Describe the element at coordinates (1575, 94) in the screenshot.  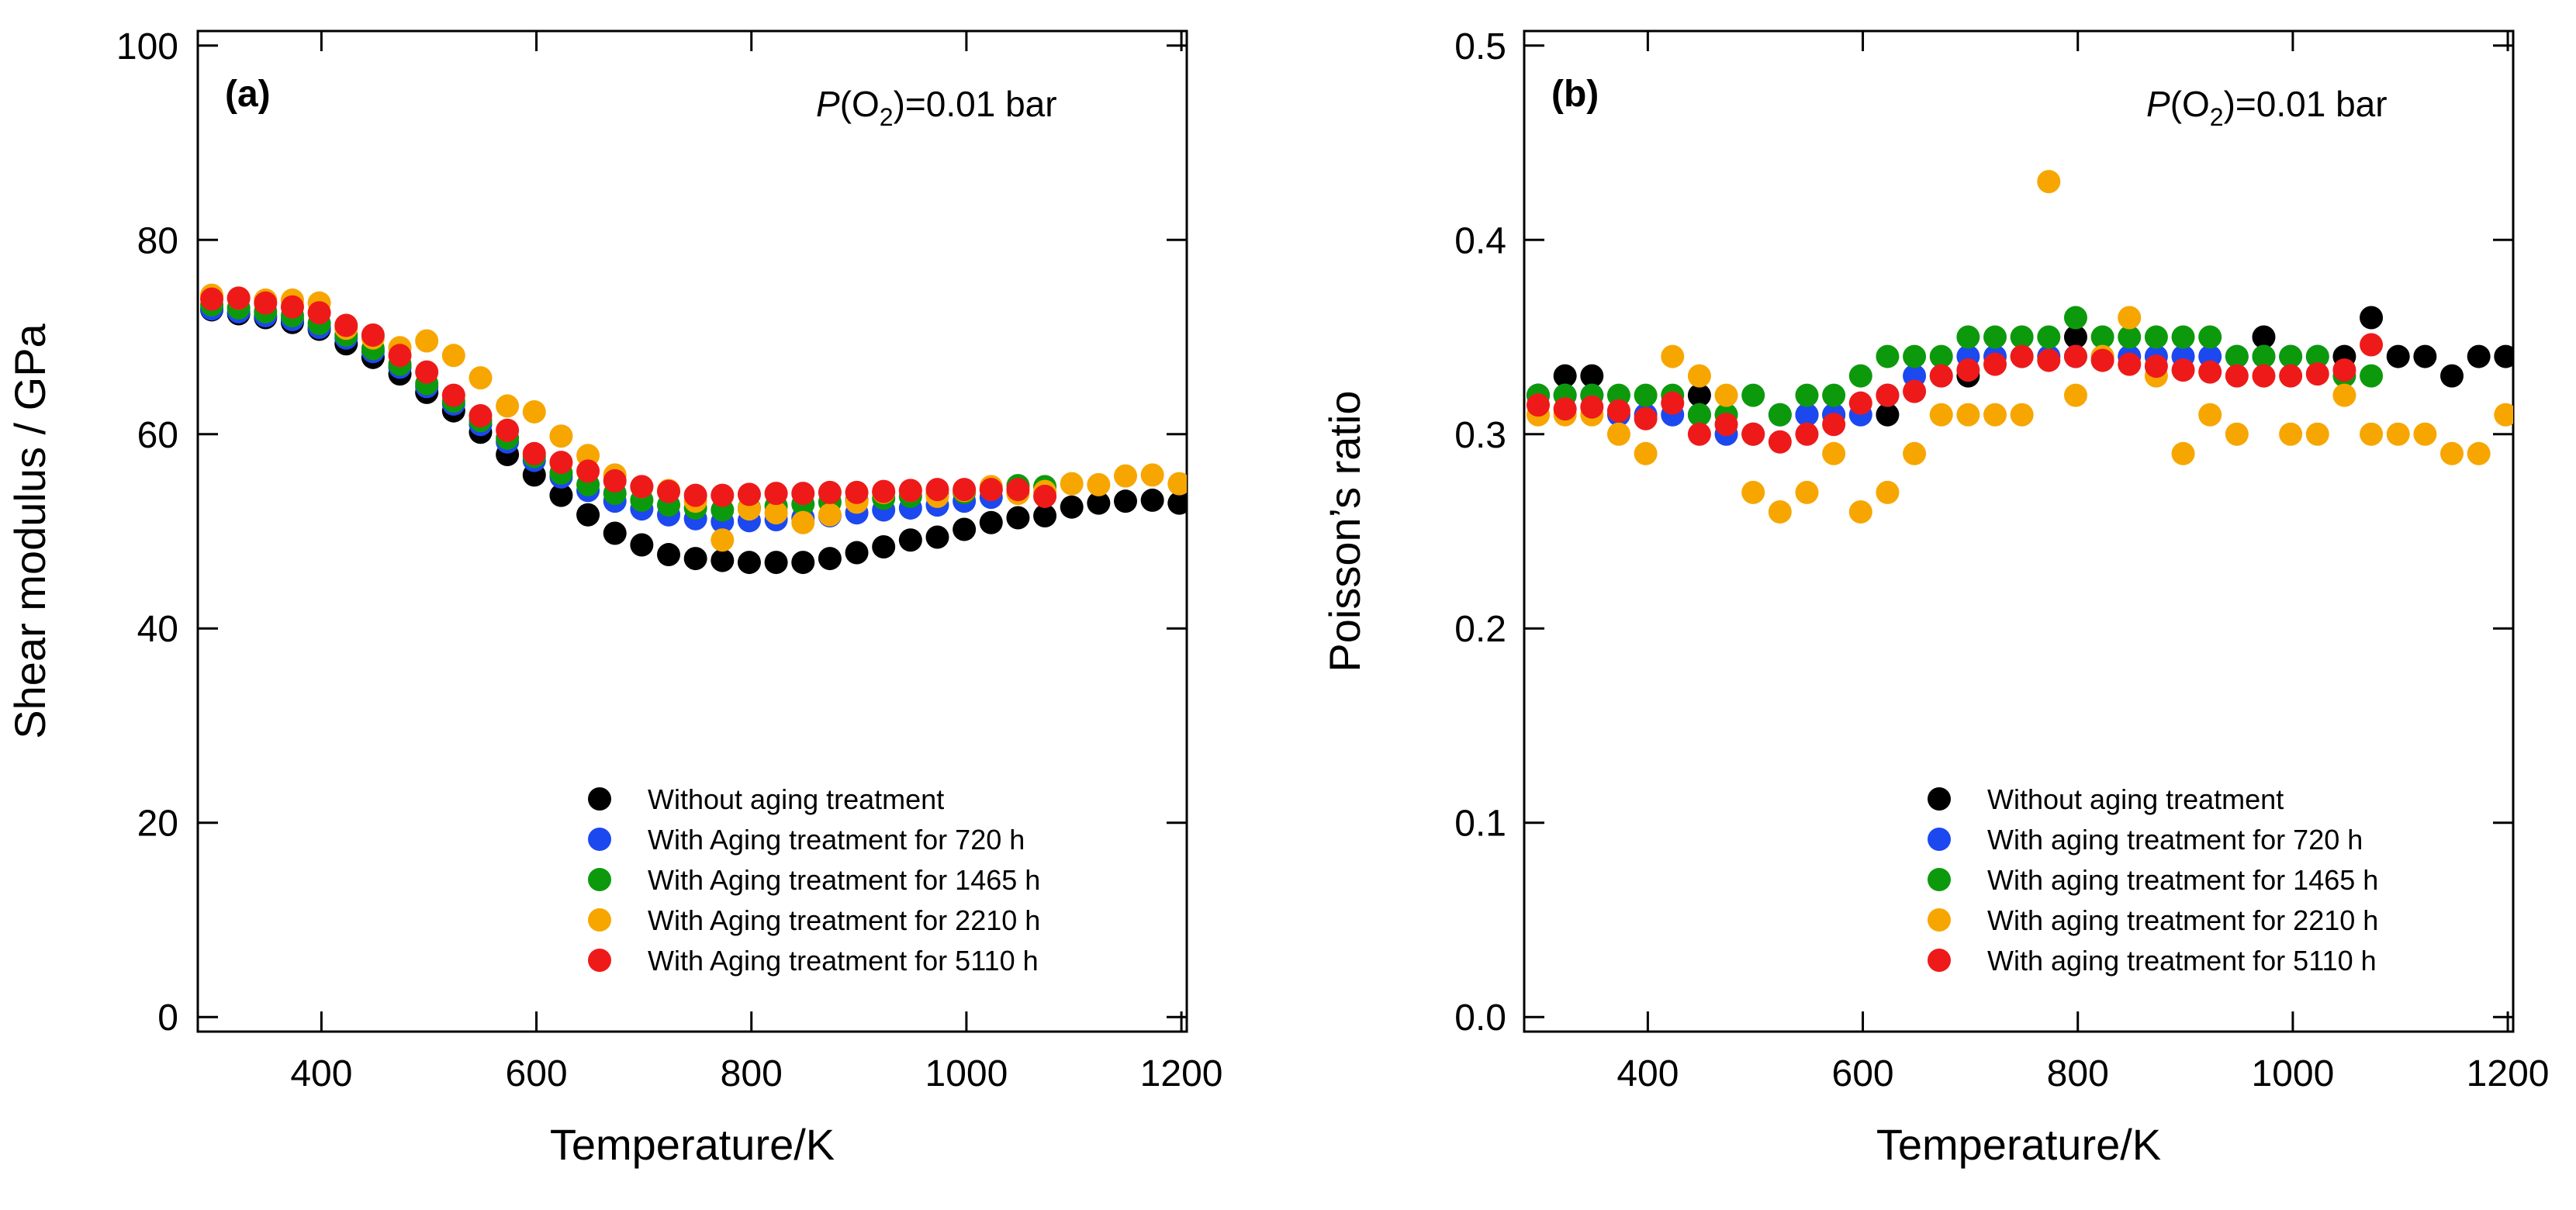
I see `panel-label: (b)` at that location.